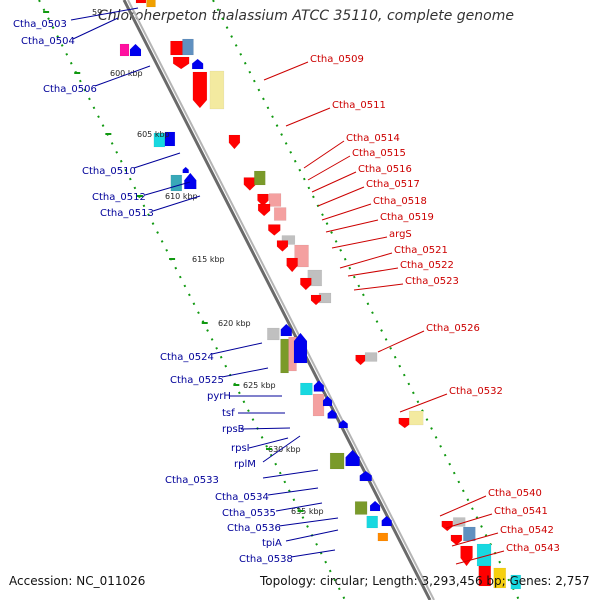  I want to click on forward-gene-label: Ctha_0518, so click(400, 201).